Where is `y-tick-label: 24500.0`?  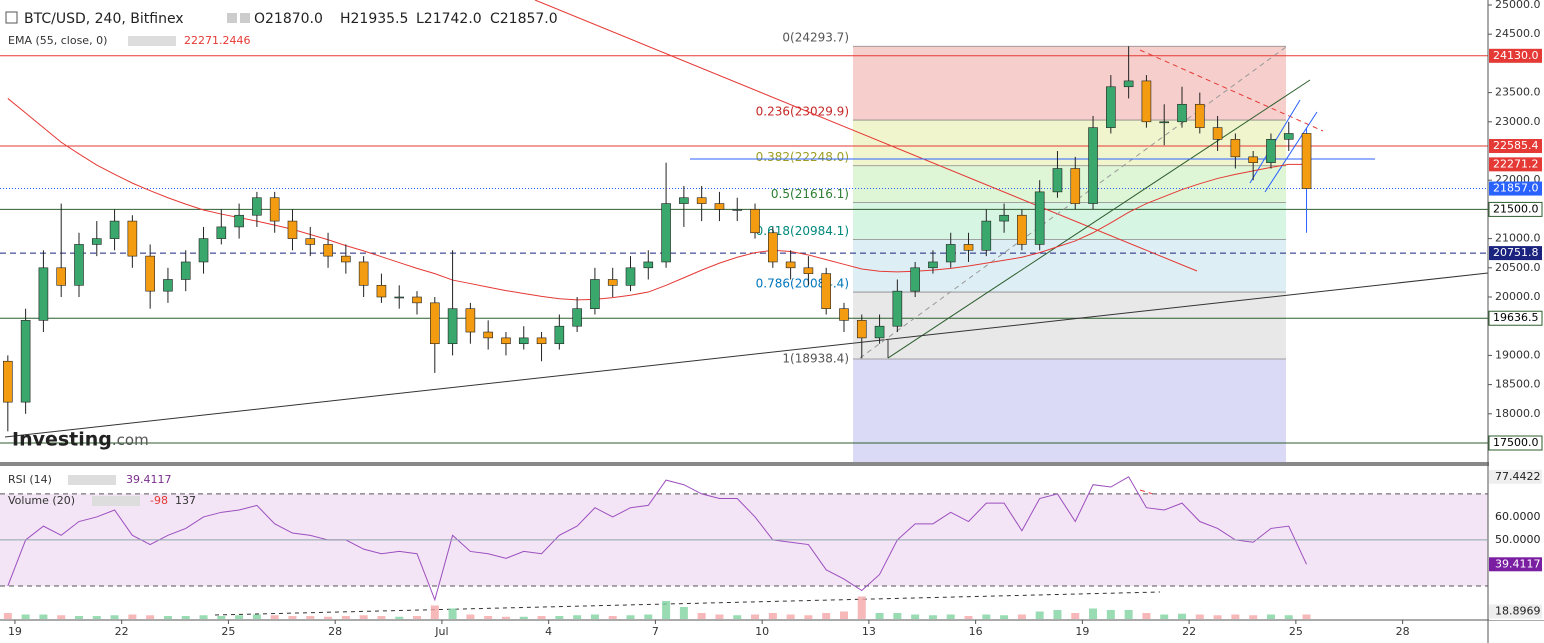 y-tick-label: 24500.0 is located at coordinates (1518, 33).